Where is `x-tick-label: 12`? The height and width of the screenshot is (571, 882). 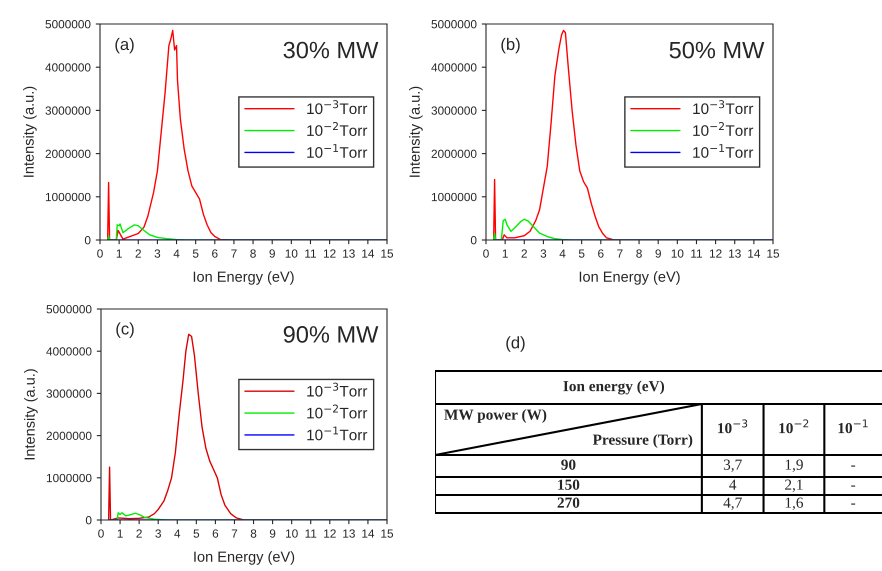 x-tick-label: 12 is located at coordinates (330, 253).